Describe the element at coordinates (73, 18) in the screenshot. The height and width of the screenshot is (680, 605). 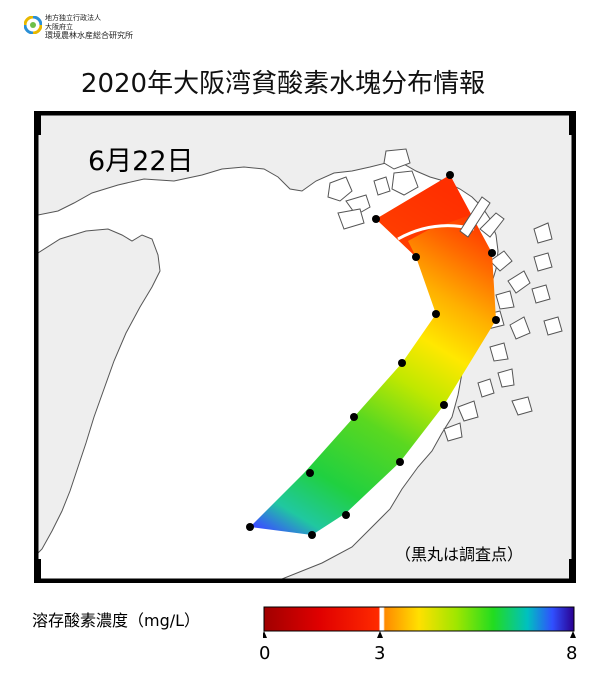
I see `org-line-1: 地方独立行政法人` at that location.